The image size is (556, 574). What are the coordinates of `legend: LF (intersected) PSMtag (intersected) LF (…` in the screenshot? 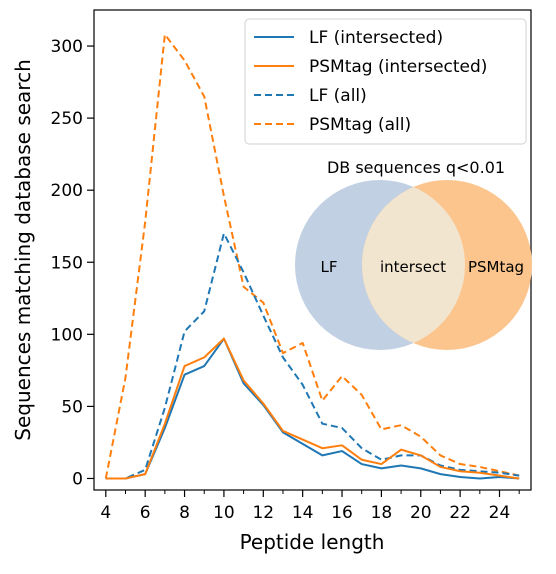 It's located at (385, 81).